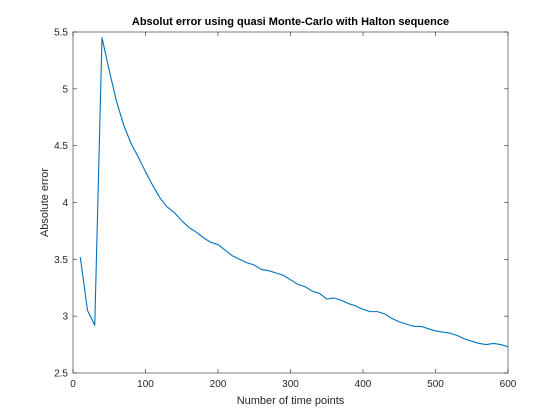 This screenshot has height=420, width=560. What do you see at coordinates (65, 317) in the screenshot?
I see `y-tick-label: 3` at bounding box center [65, 317].